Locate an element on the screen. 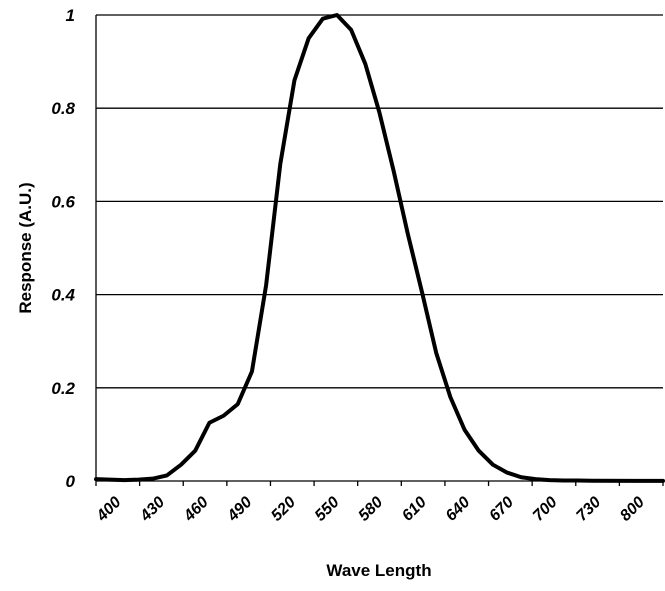 The height and width of the screenshot is (591, 665). x-tick-label-4: 520 is located at coordinates (283, 509).